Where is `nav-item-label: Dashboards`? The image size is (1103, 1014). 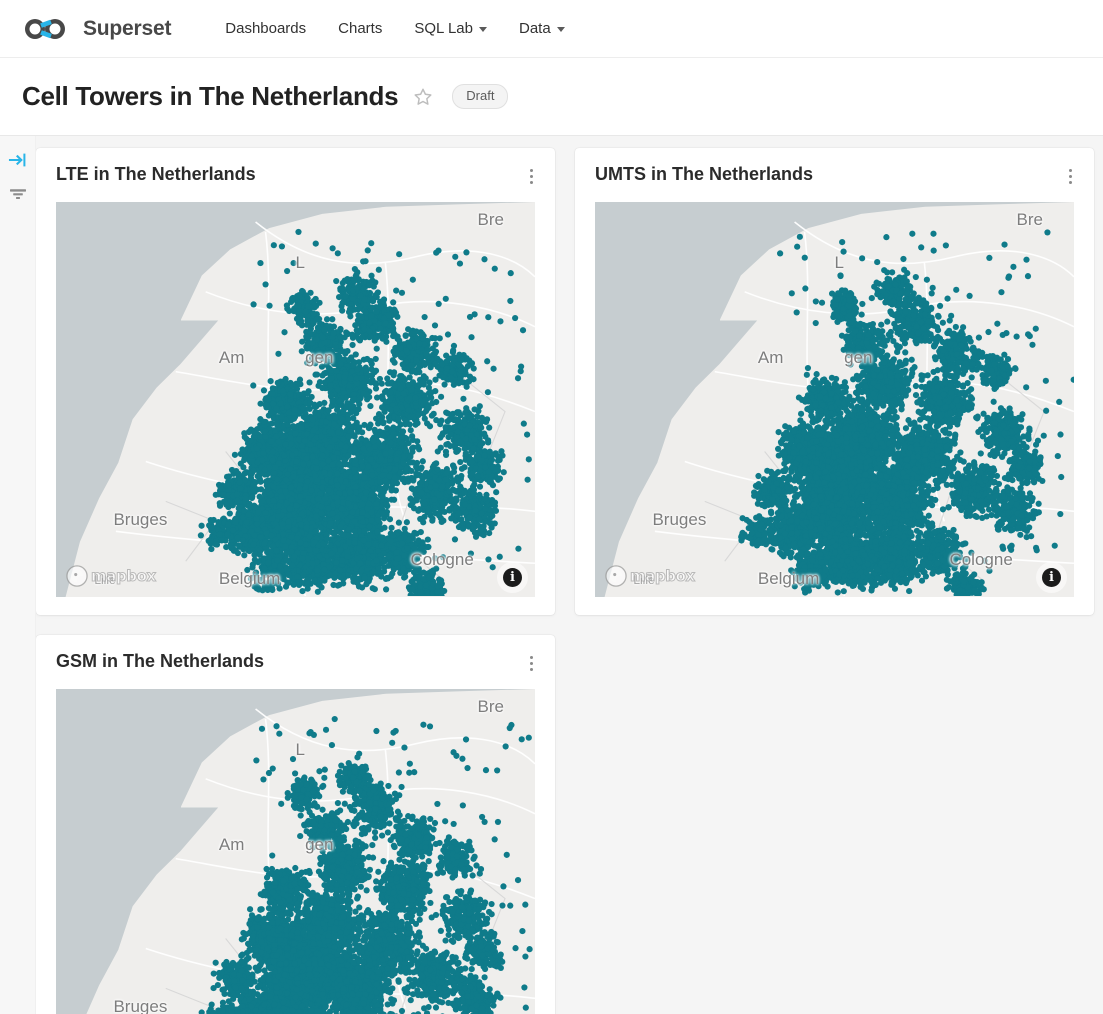 nav-item-label: Dashboards is located at coordinates (265, 29).